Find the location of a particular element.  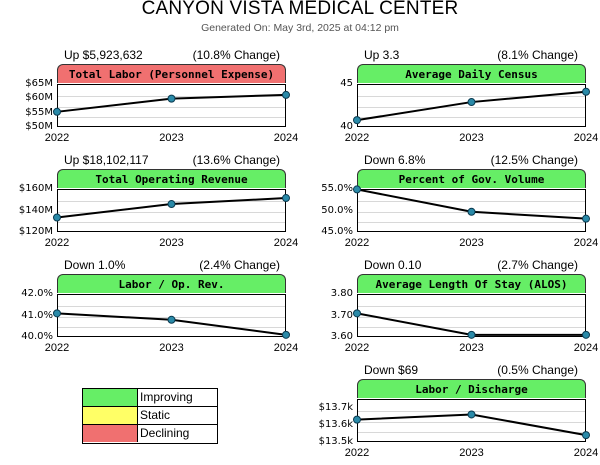

y-tick-label: 45 is located at coordinates (346, 83).